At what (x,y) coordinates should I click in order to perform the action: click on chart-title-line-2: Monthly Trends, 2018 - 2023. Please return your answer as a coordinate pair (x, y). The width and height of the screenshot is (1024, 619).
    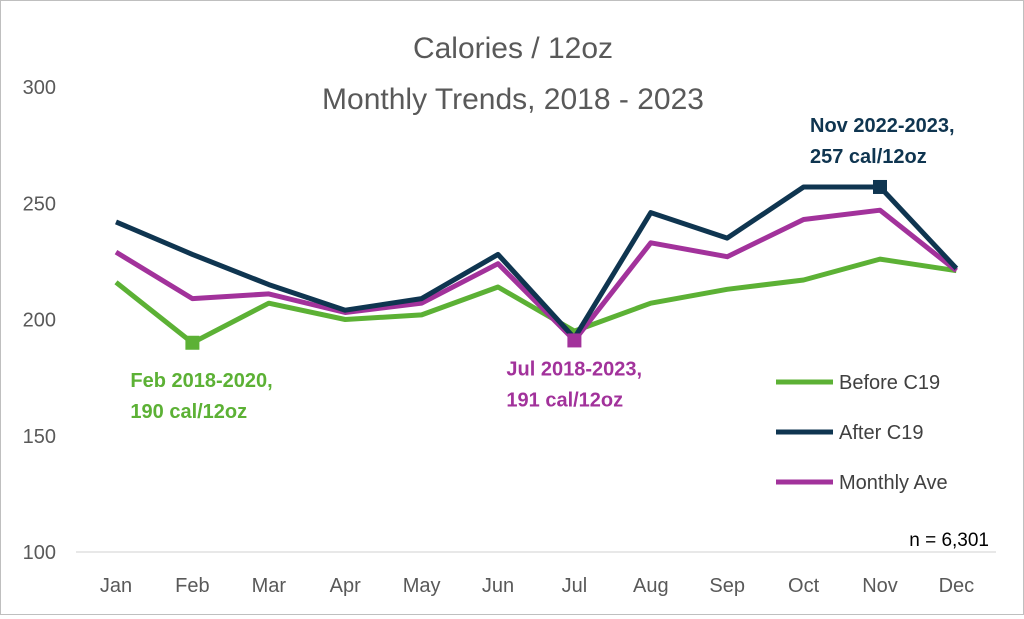
    Looking at the image, I should click on (513, 99).